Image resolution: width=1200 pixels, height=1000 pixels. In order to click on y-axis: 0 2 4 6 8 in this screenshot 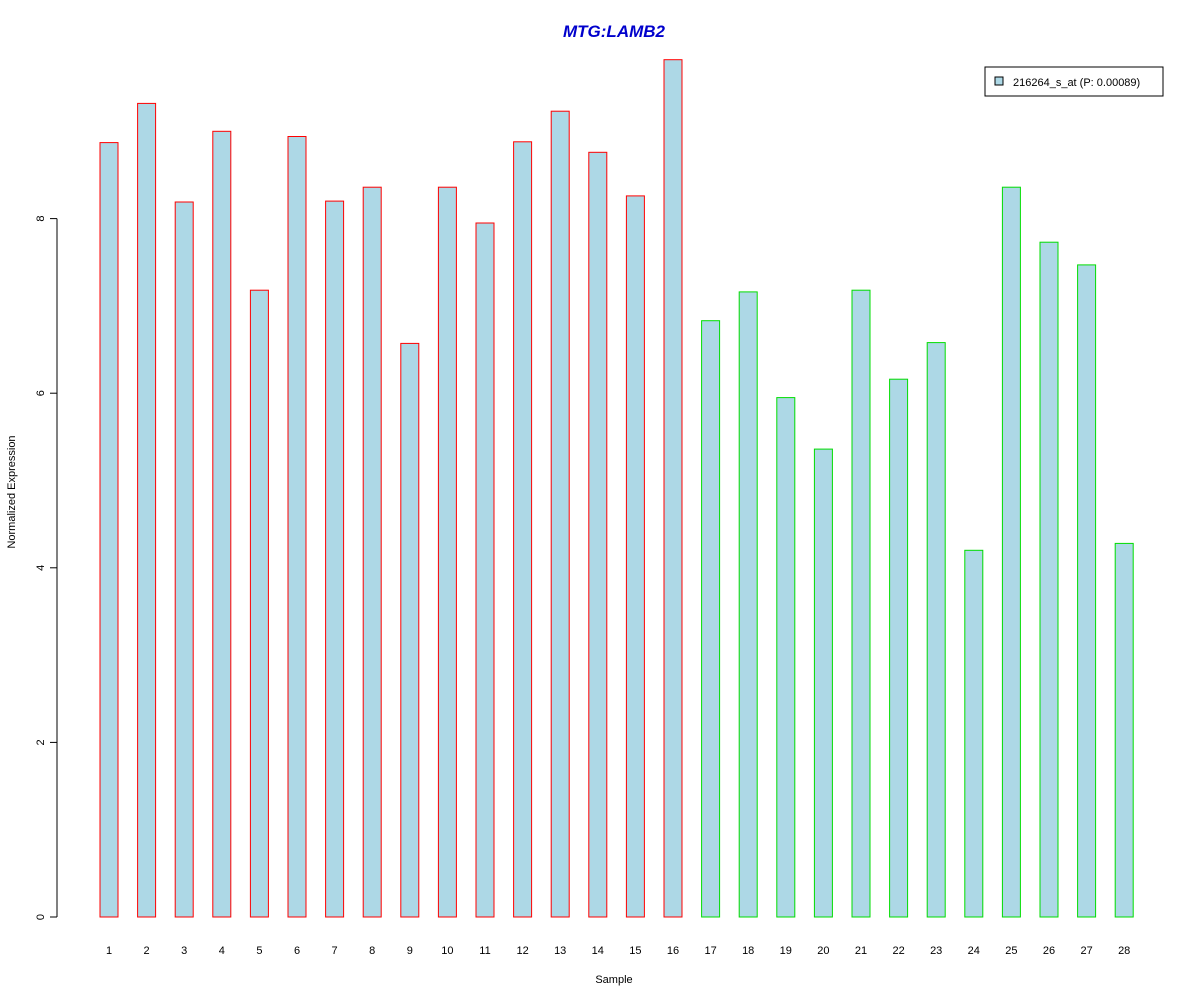, I will do `click(46, 568)`.